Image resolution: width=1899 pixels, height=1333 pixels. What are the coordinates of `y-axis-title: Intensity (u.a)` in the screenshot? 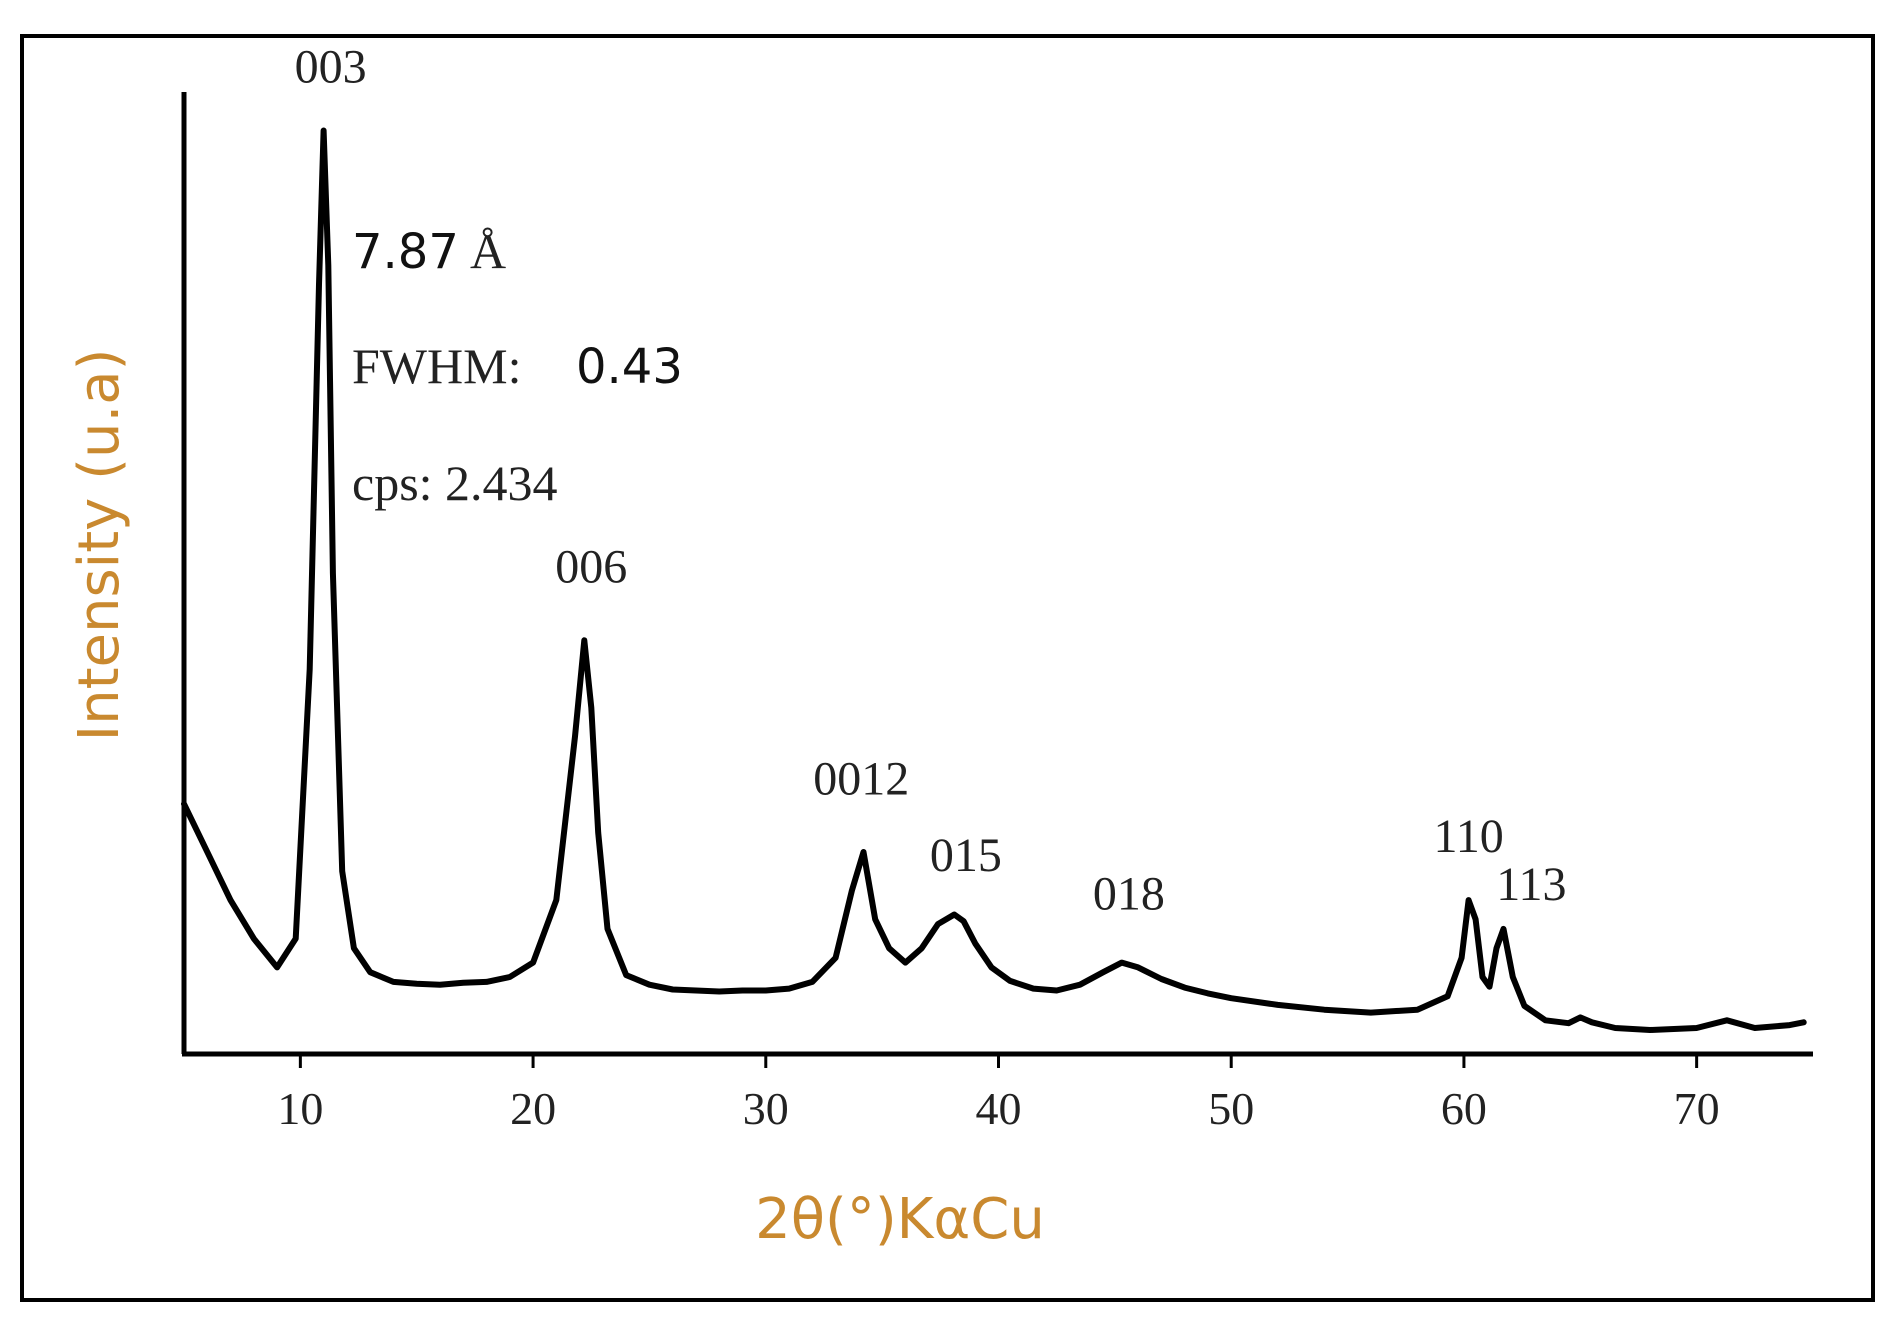 It's located at (99, 545).